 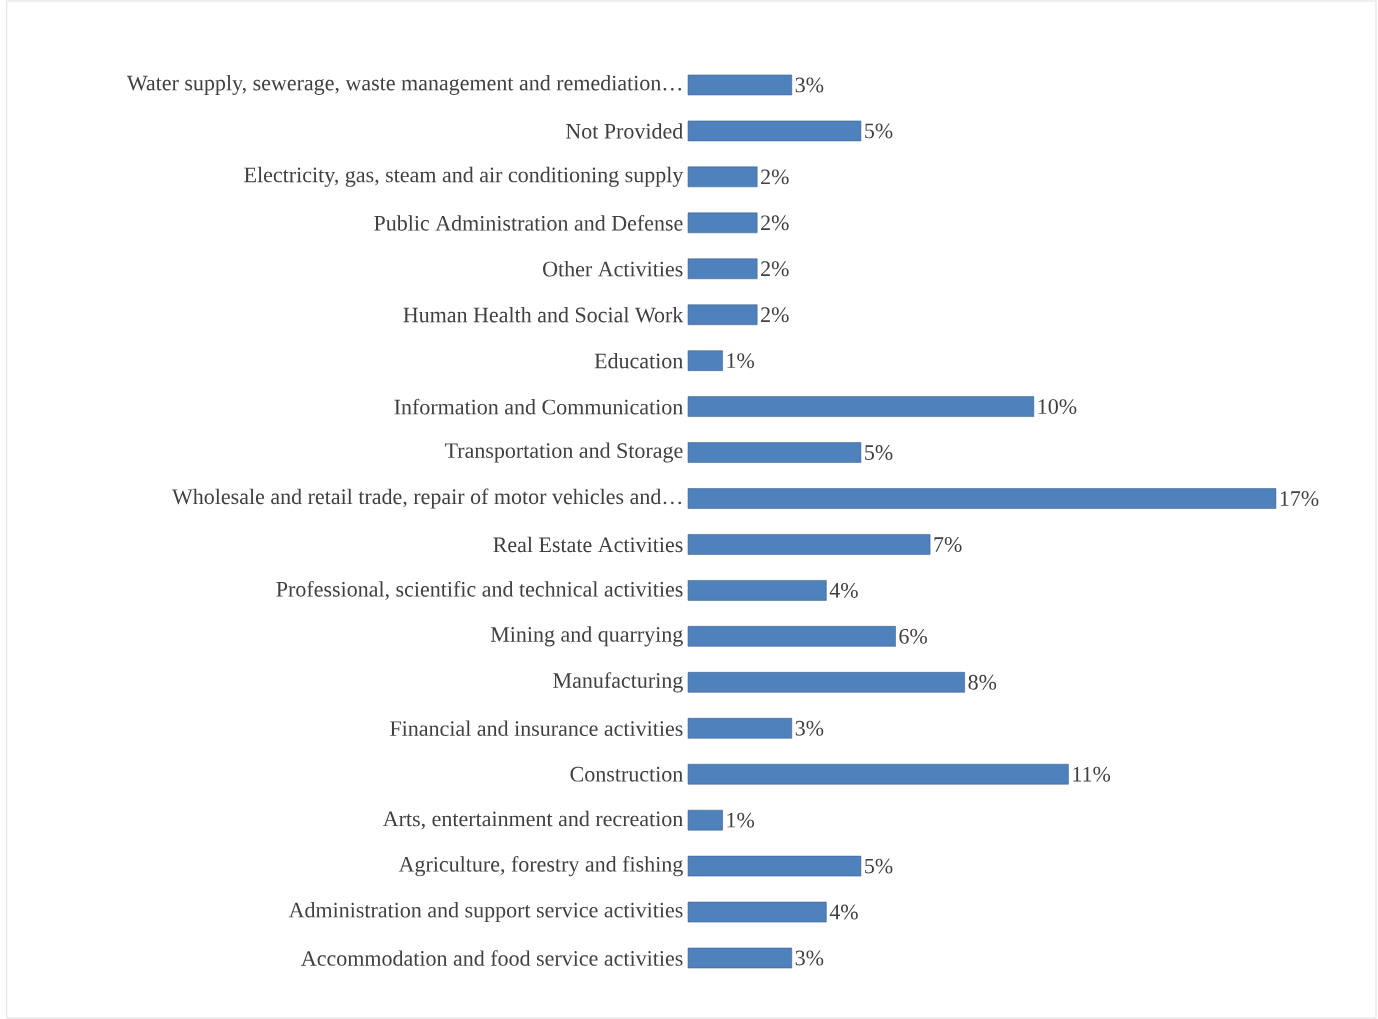 I want to click on y-tick-label: Other Activities, so click(x=613, y=269).